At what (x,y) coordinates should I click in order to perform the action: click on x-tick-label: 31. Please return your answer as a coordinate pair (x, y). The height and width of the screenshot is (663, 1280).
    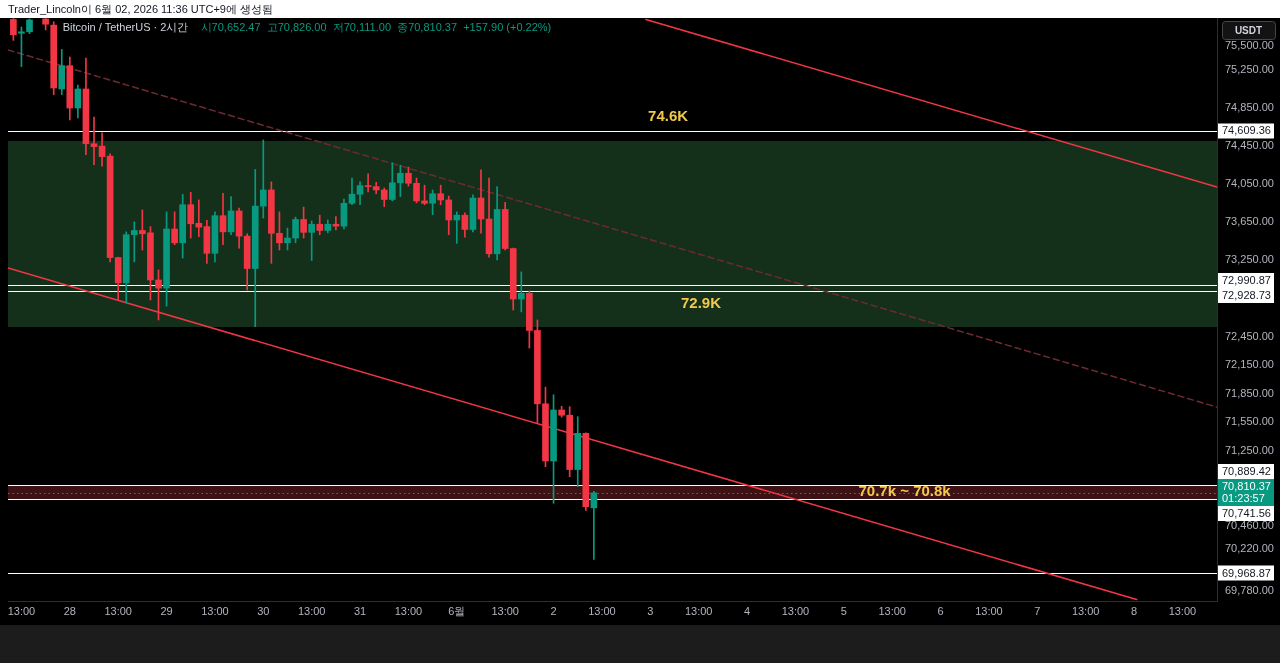
    Looking at the image, I should click on (360, 610).